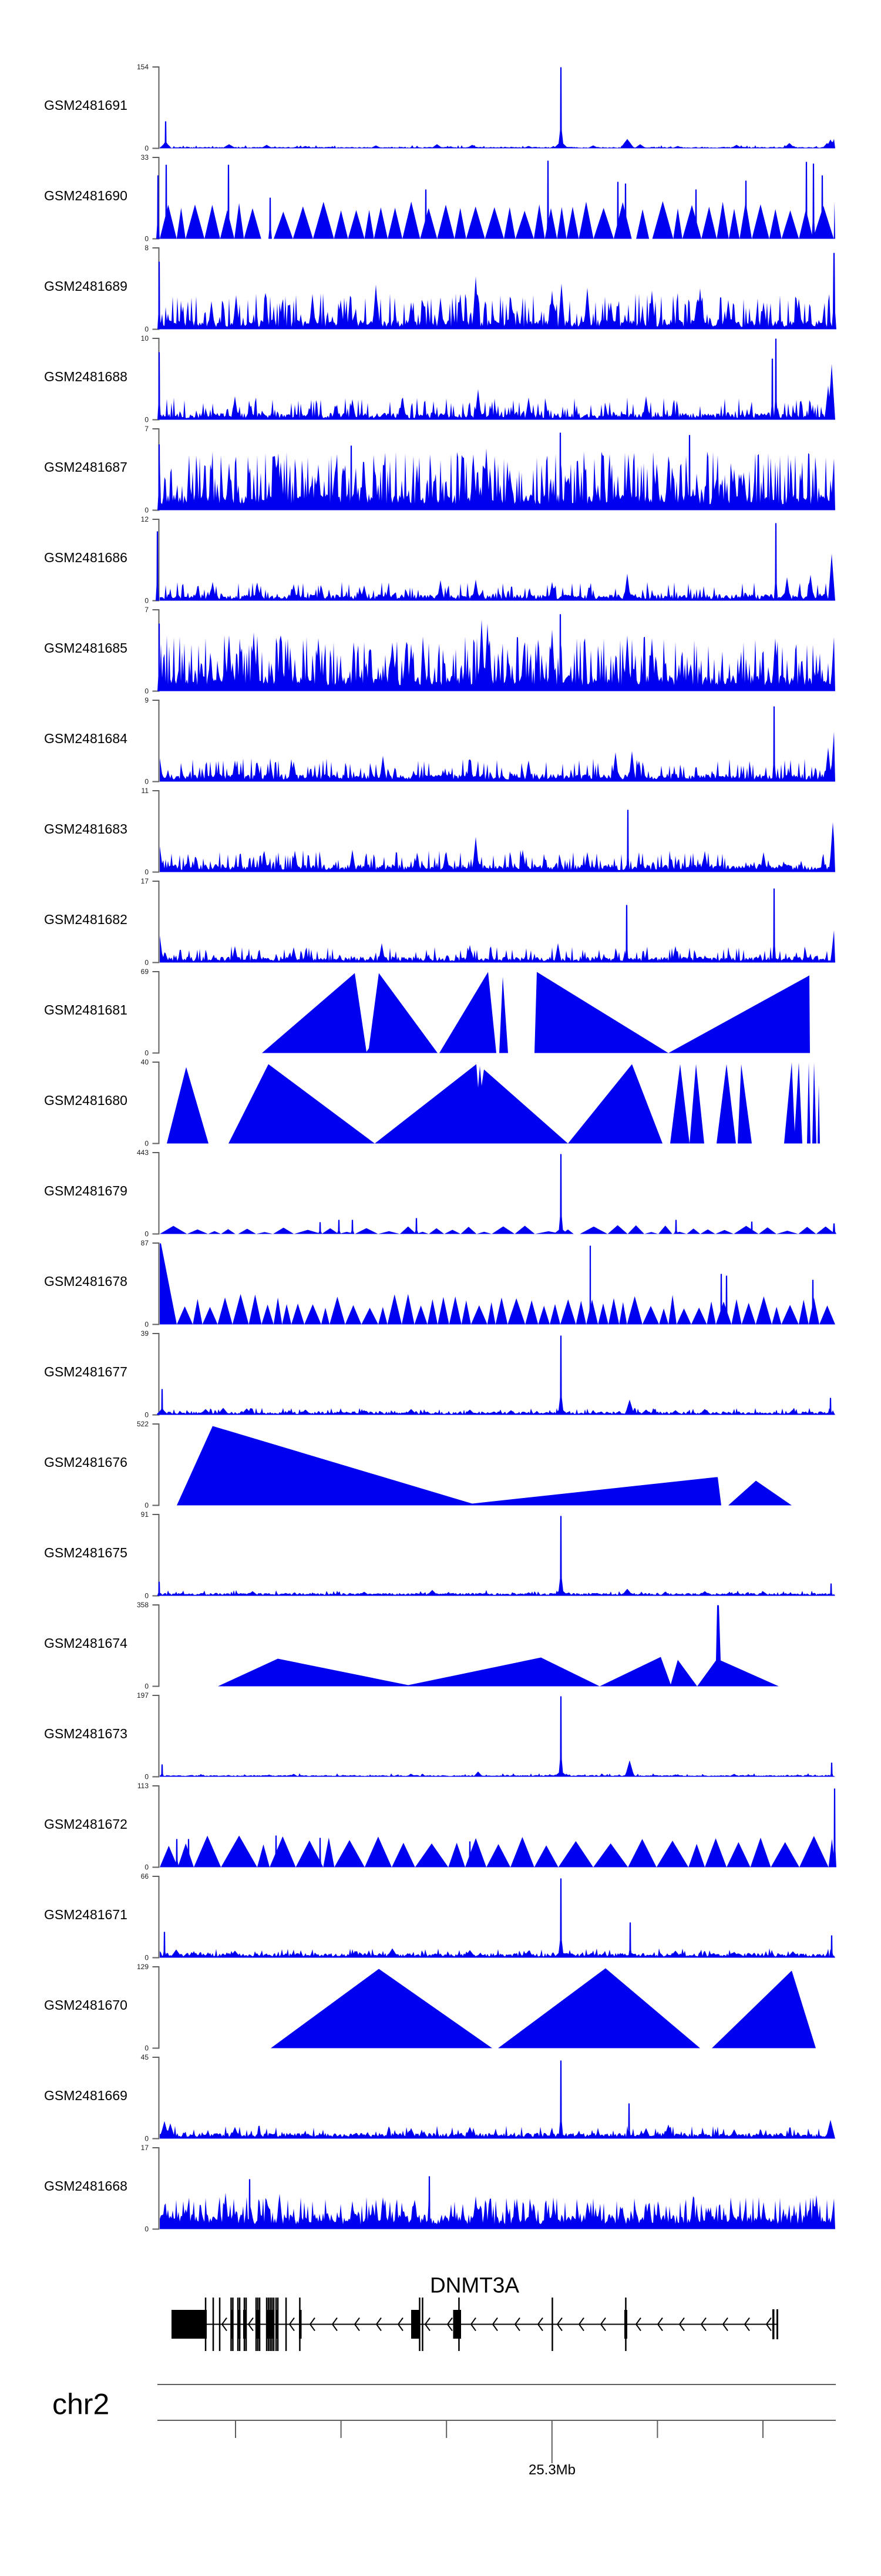 This screenshot has width=881, height=2576. Describe the element at coordinates (85, 1100) in the screenshot. I see `svg-text: GSM2481680` at that location.